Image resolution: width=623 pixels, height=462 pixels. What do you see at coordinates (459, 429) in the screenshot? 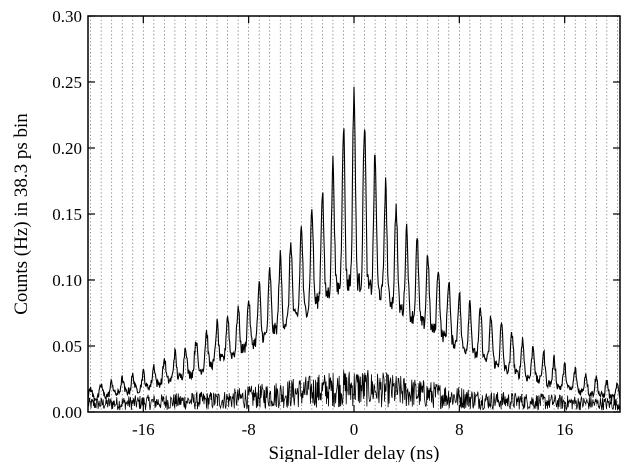
I see `x-tick-label: 8` at bounding box center [459, 429].